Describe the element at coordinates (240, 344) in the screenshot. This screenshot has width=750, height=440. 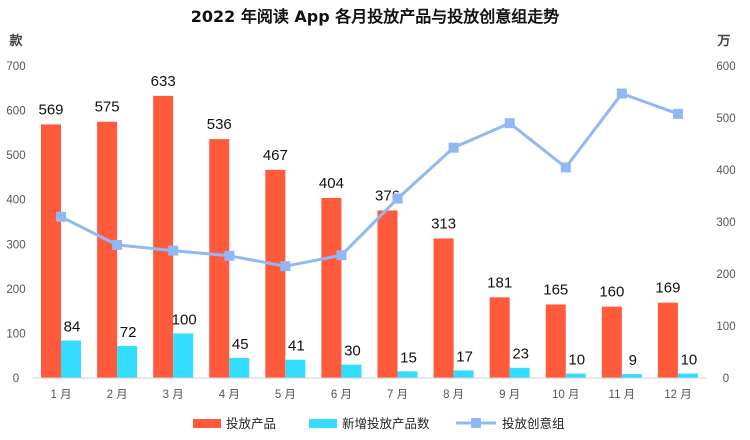
I see `data-label-新增投放产品数: 45` at that location.